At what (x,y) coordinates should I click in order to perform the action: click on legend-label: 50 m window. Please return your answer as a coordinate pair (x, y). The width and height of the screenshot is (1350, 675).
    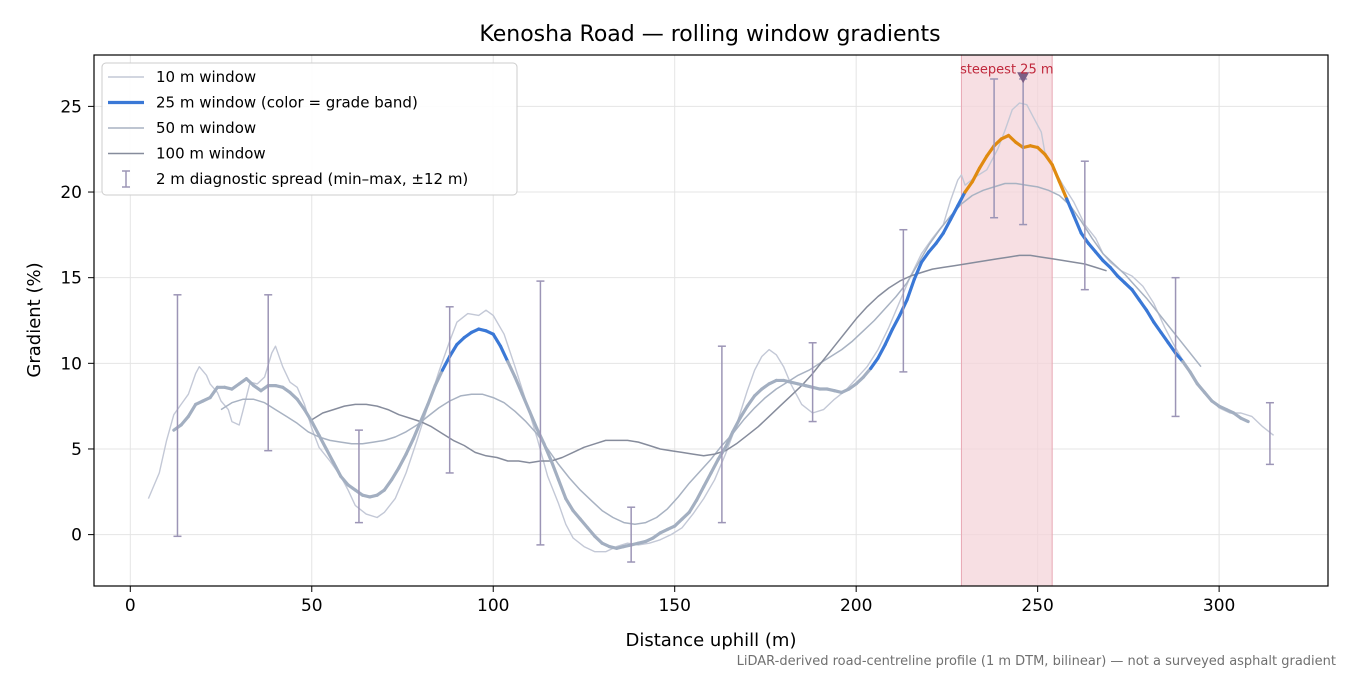
    Looking at the image, I should click on (206, 128).